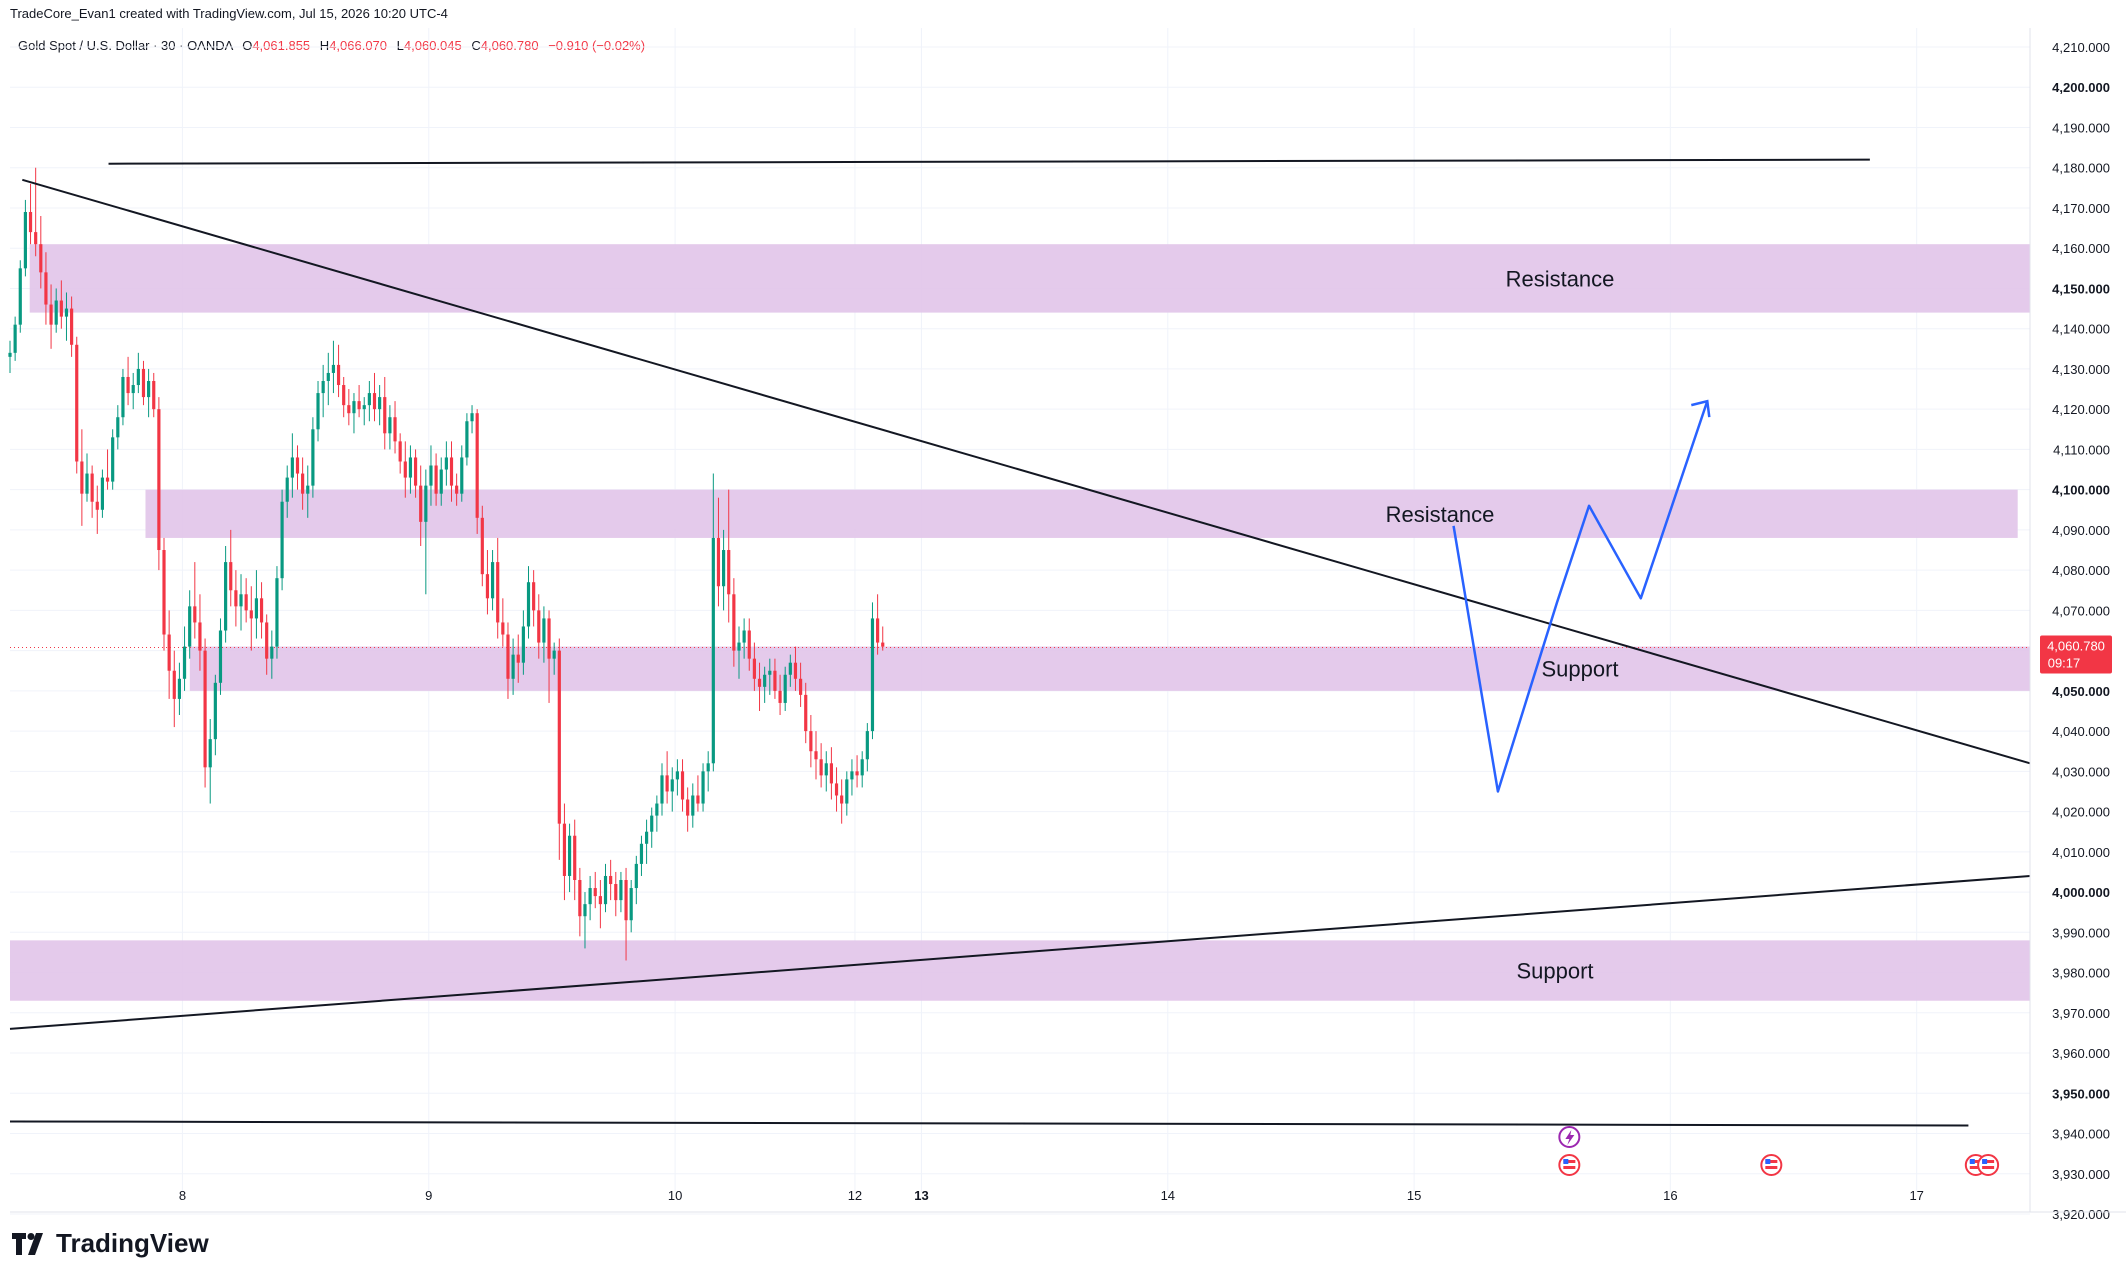 This screenshot has width=2126, height=1280. Describe the element at coordinates (476, 45) in the screenshot. I see `close-label: C` at that location.